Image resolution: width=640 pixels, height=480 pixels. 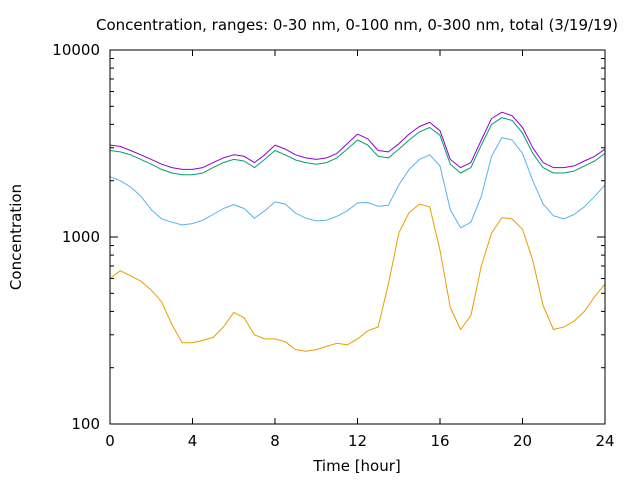 What do you see at coordinates (110, 441) in the screenshot?
I see `x-tick-label: 0` at bounding box center [110, 441].